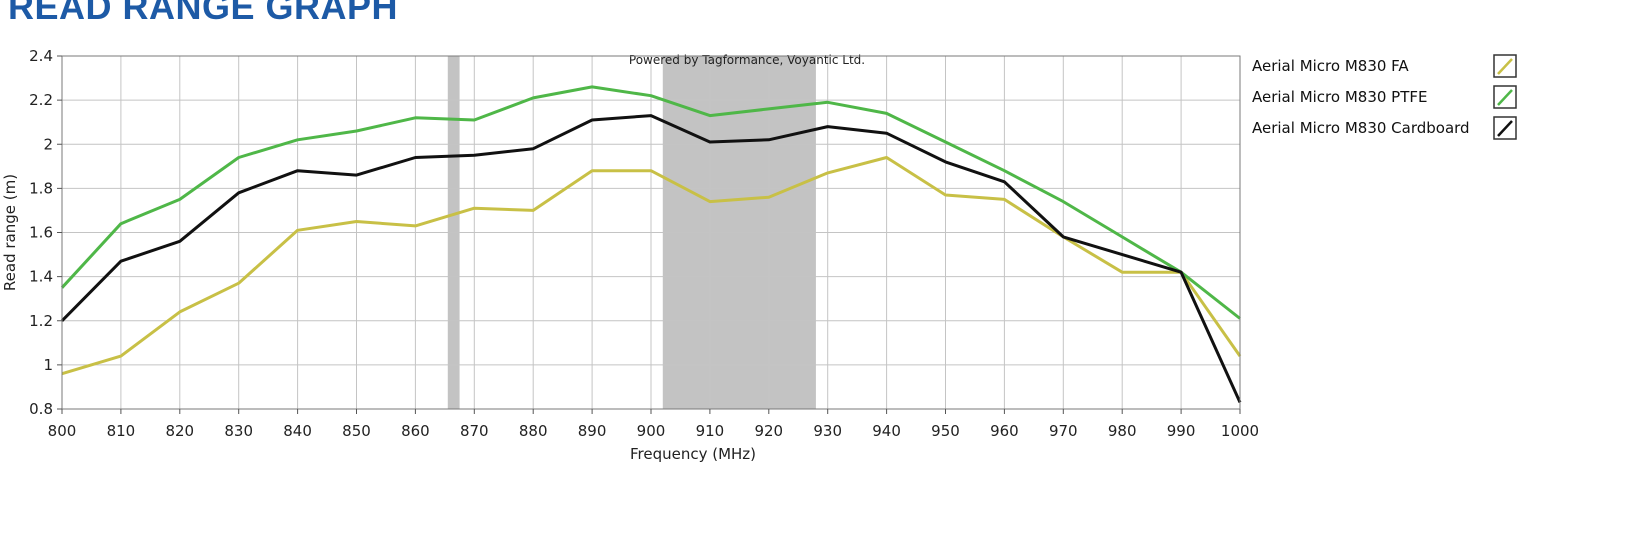 The width and height of the screenshot is (1625, 560). I want to click on x-tick-label: 1000, so click(1240, 431).